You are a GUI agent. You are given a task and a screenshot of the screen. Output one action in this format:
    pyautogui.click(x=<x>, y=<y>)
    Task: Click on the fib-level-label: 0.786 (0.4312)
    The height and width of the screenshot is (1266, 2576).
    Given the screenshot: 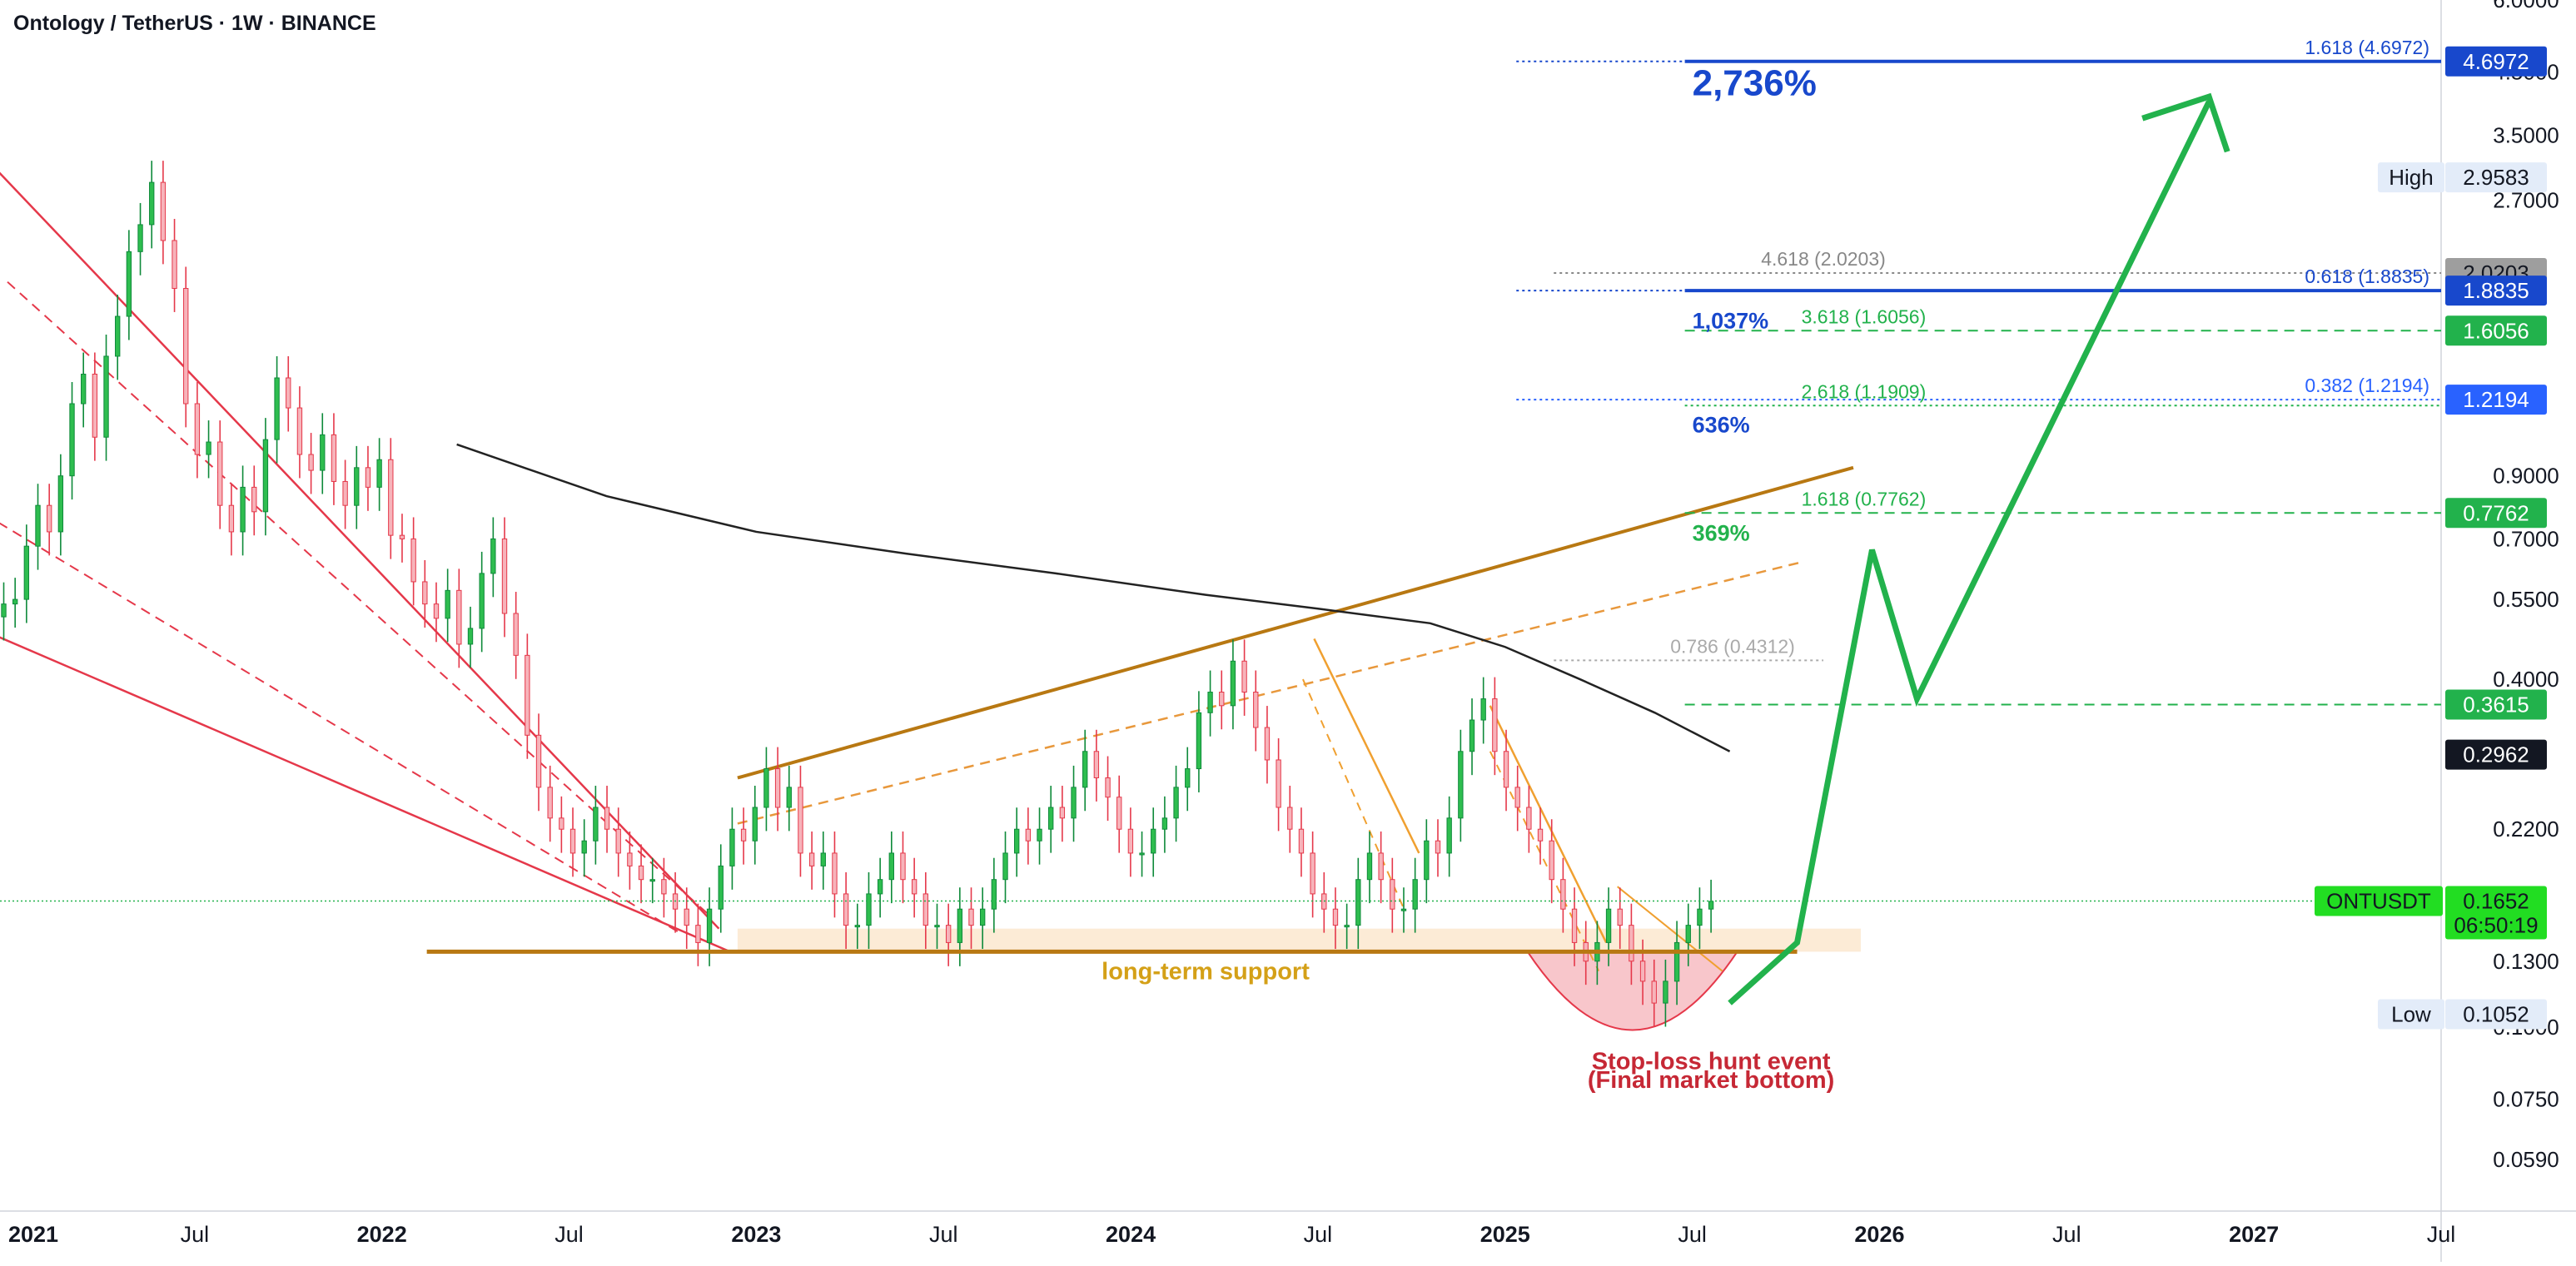 What is the action you would take?
    pyautogui.click(x=1732, y=646)
    